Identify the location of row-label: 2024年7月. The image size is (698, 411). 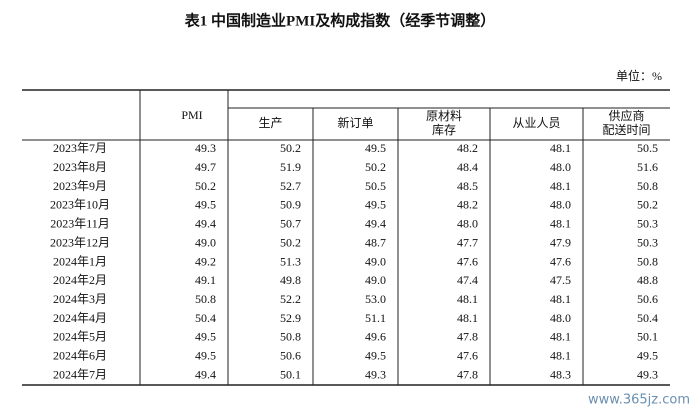
(80, 374).